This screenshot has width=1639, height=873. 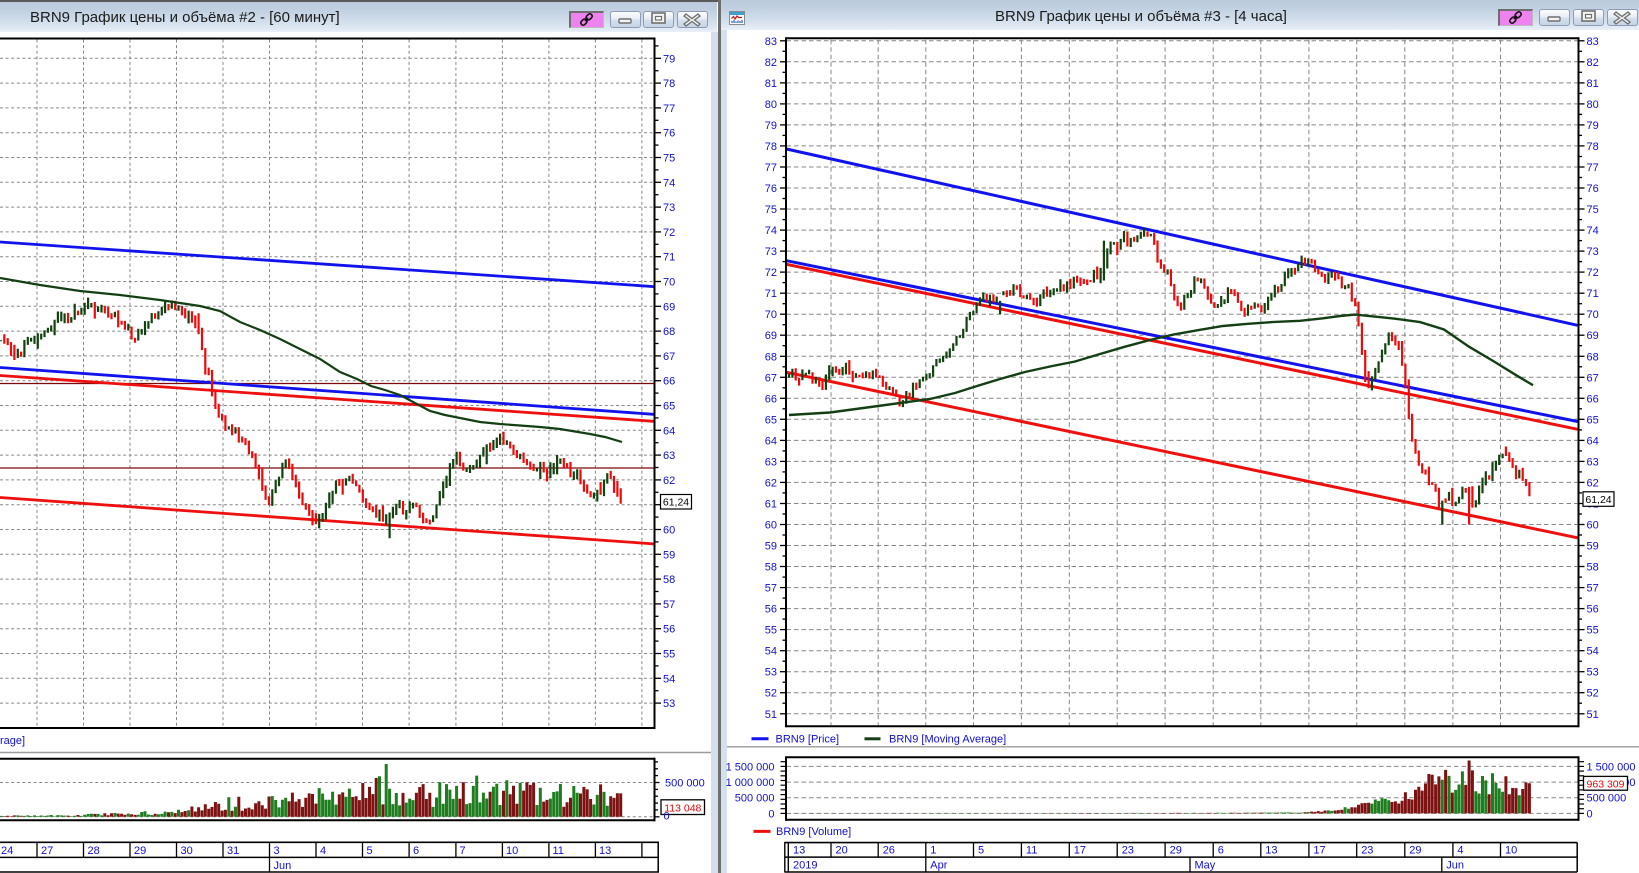 I want to click on svg-text: 5, so click(x=981, y=851).